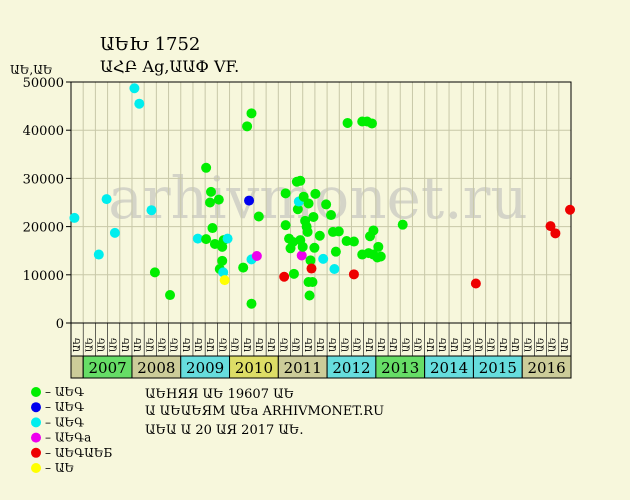 This screenshot has width=630, height=500. I want to click on year-label: 2016, so click(547, 368).